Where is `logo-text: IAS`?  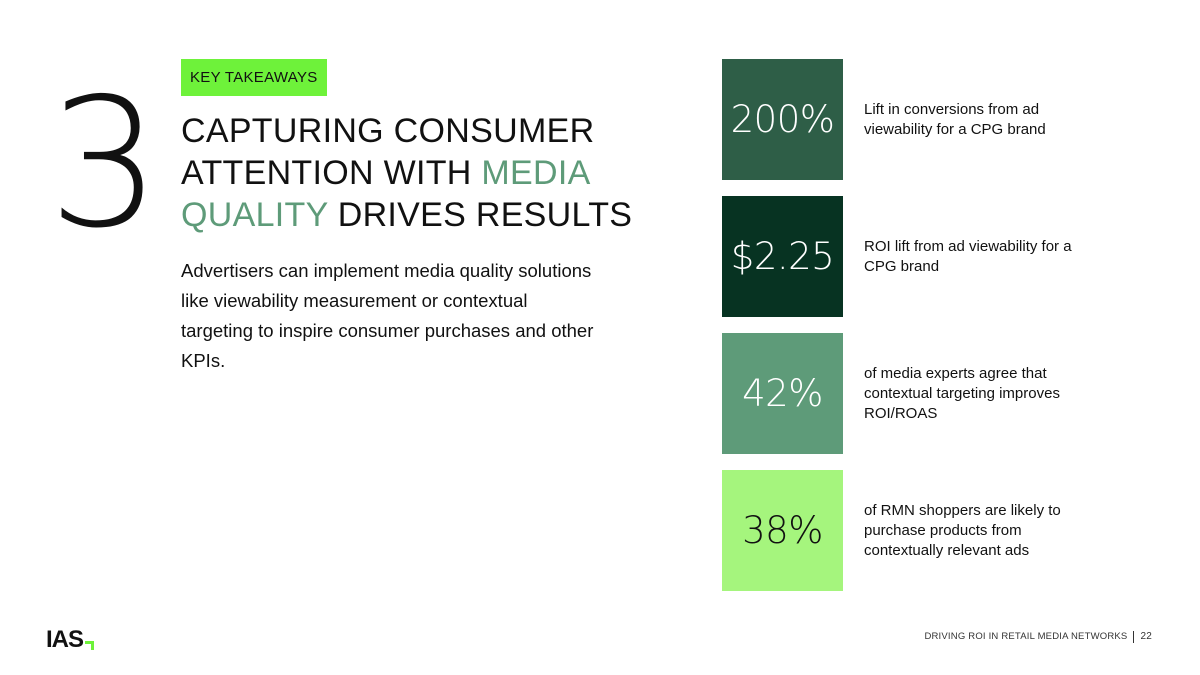
logo-text: IAS is located at coordinates (65, 639).